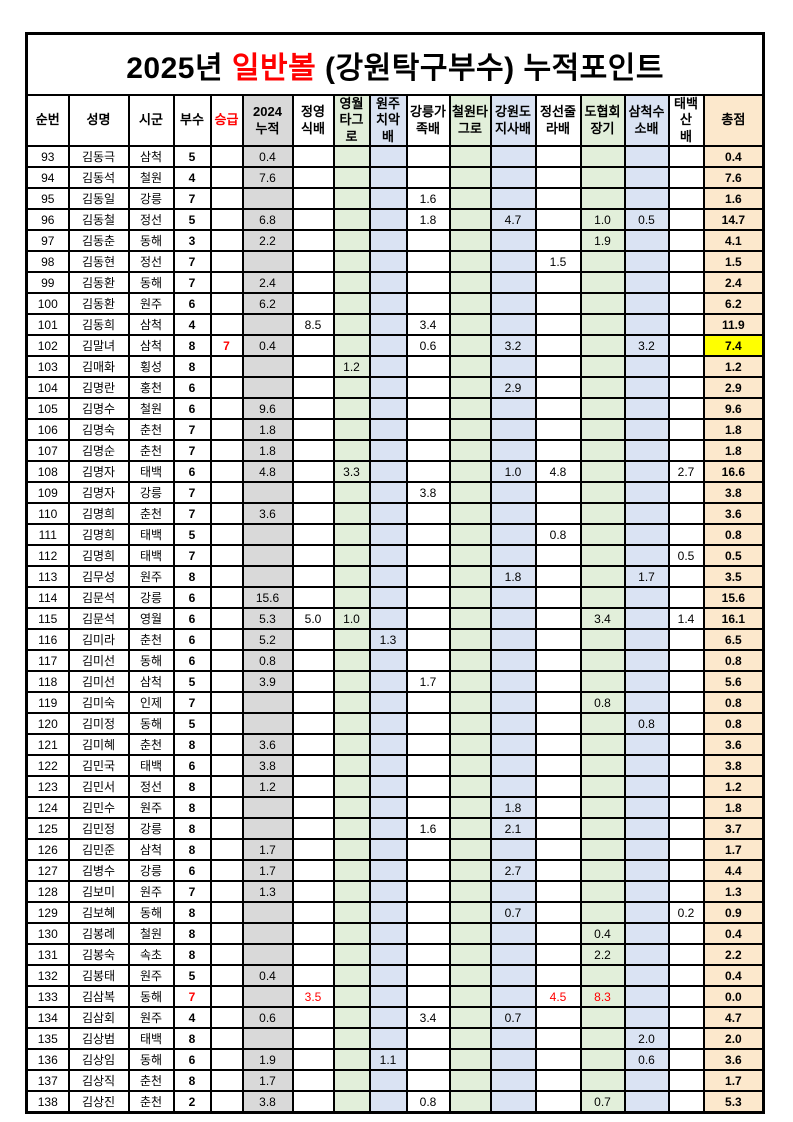 This screenshot has height=1122, width=793. I want to click on table-row: 121 김미혜 춘천 8 3.6 3.6, so click(395, 744).